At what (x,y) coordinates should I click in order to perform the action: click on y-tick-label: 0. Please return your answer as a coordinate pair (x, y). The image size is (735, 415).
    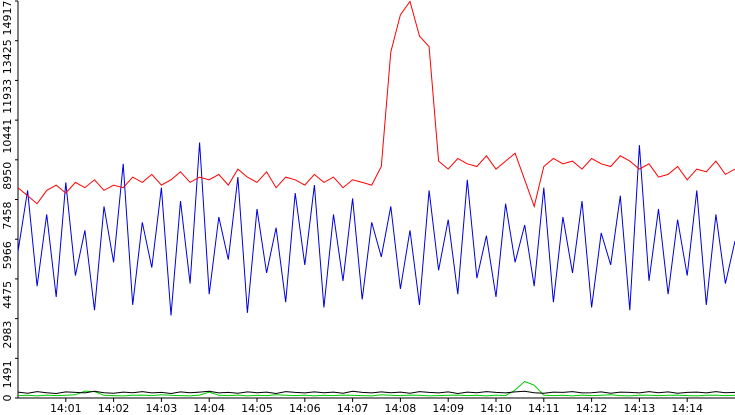
    Looking at the image, I should click on (7, 398).